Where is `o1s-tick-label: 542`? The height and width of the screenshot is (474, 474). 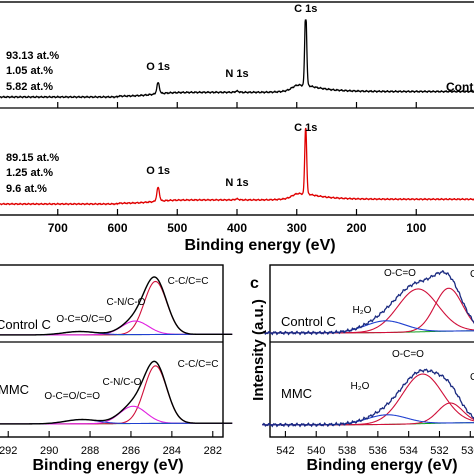
o1s-tick-label: 542 is located at coordinates (285, 451).